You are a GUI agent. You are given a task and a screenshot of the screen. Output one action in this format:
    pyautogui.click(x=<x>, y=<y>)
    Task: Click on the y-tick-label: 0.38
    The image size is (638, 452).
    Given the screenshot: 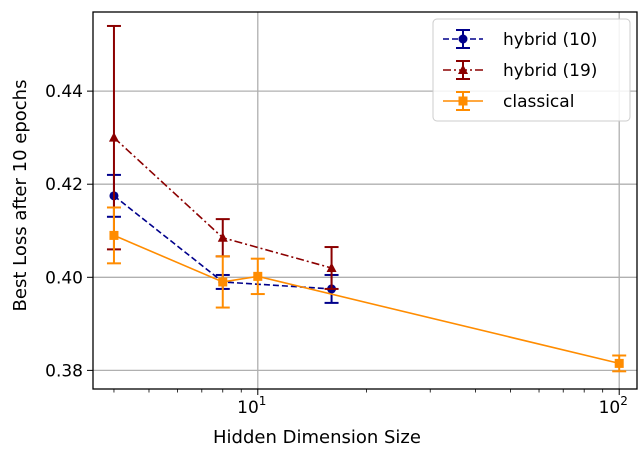 What is the action you would take?
    pyautogui.click(x=64, y=371)
    